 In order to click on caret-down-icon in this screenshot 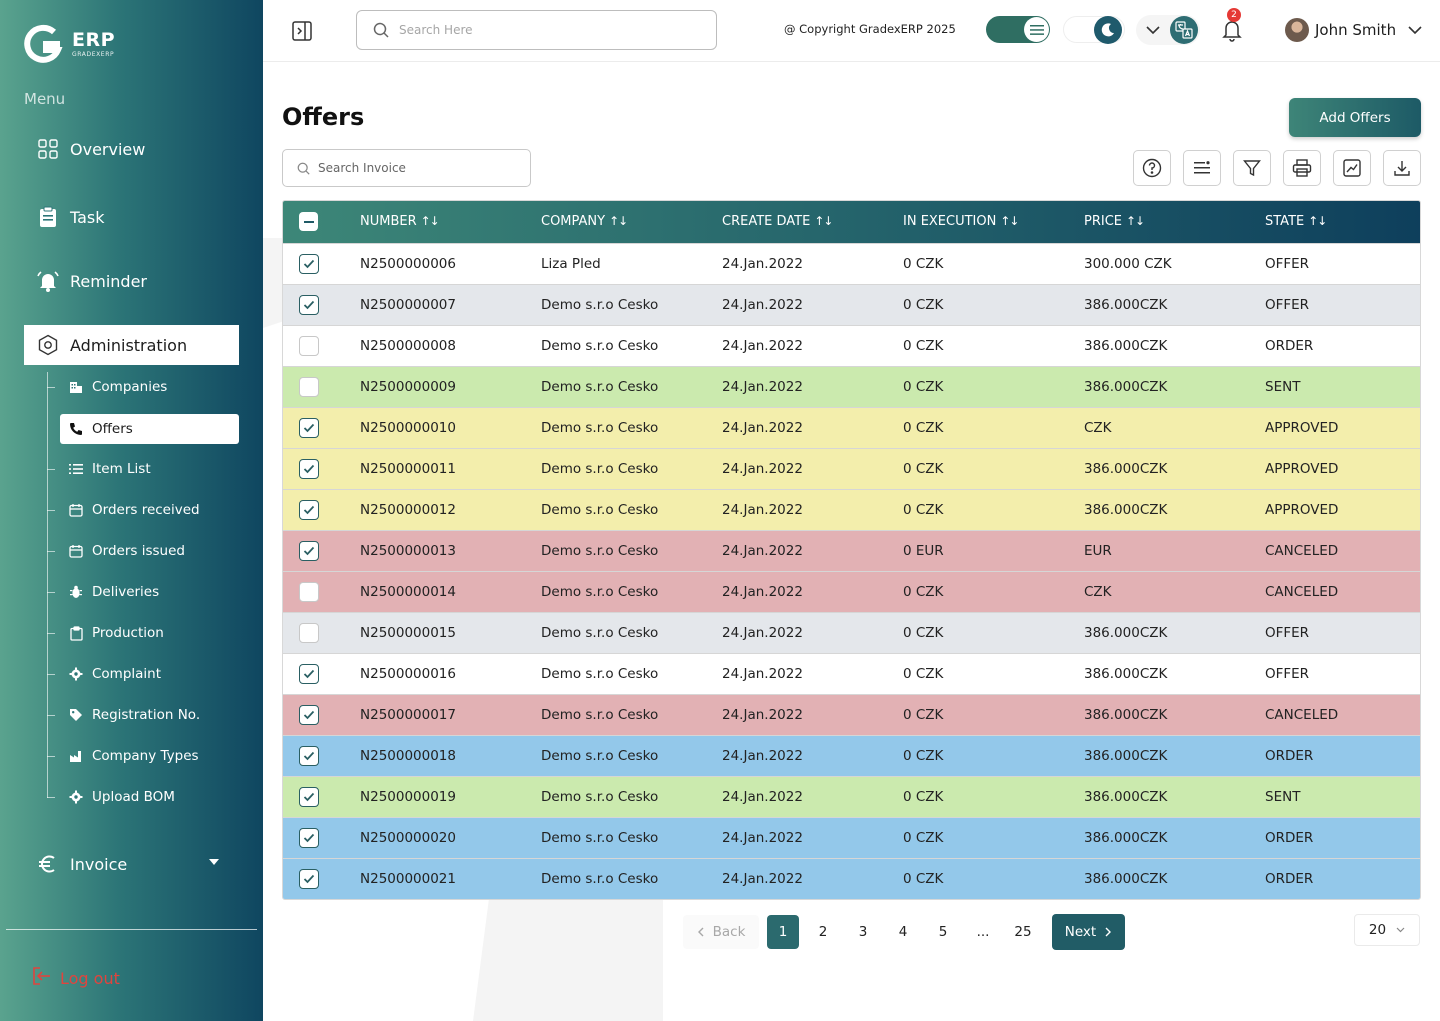, I will do `click(214, 862)`.